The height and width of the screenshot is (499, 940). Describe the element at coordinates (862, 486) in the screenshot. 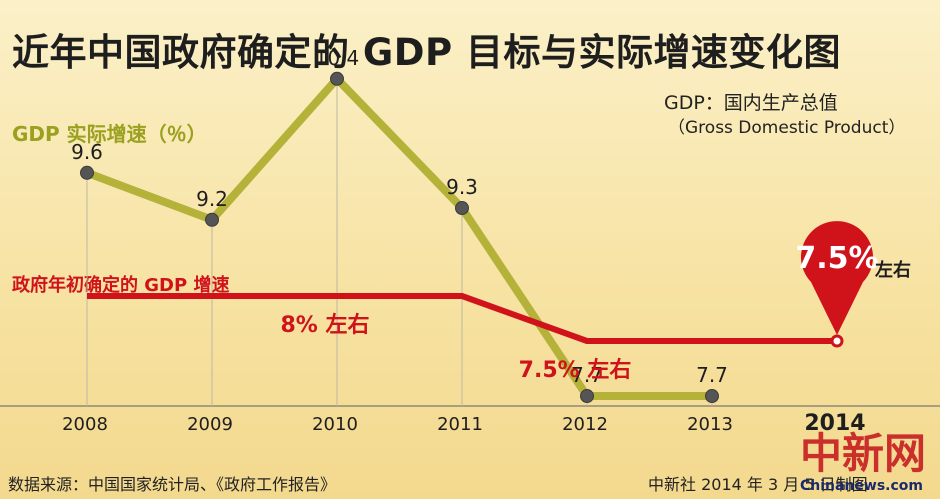

I see `watermark-url: Chinanews.com` at that location.